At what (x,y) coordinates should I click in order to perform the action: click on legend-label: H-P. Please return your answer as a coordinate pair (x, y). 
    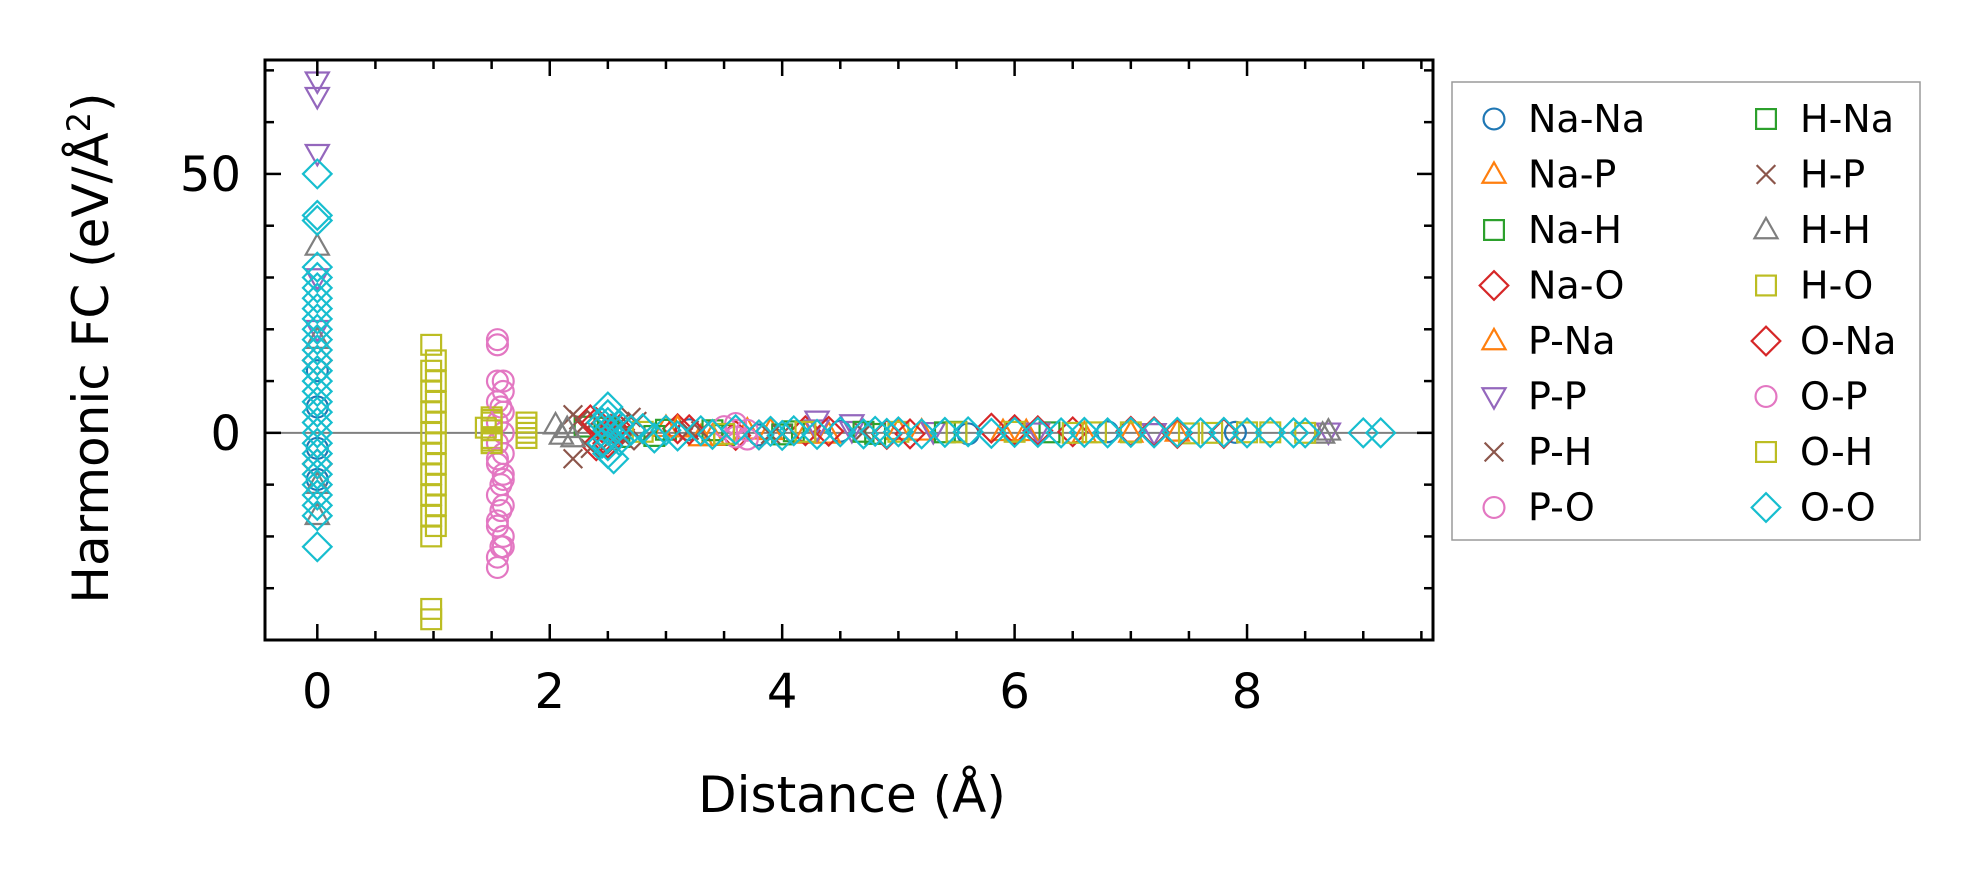
    Looking at the image, I should click on (1832, 175).